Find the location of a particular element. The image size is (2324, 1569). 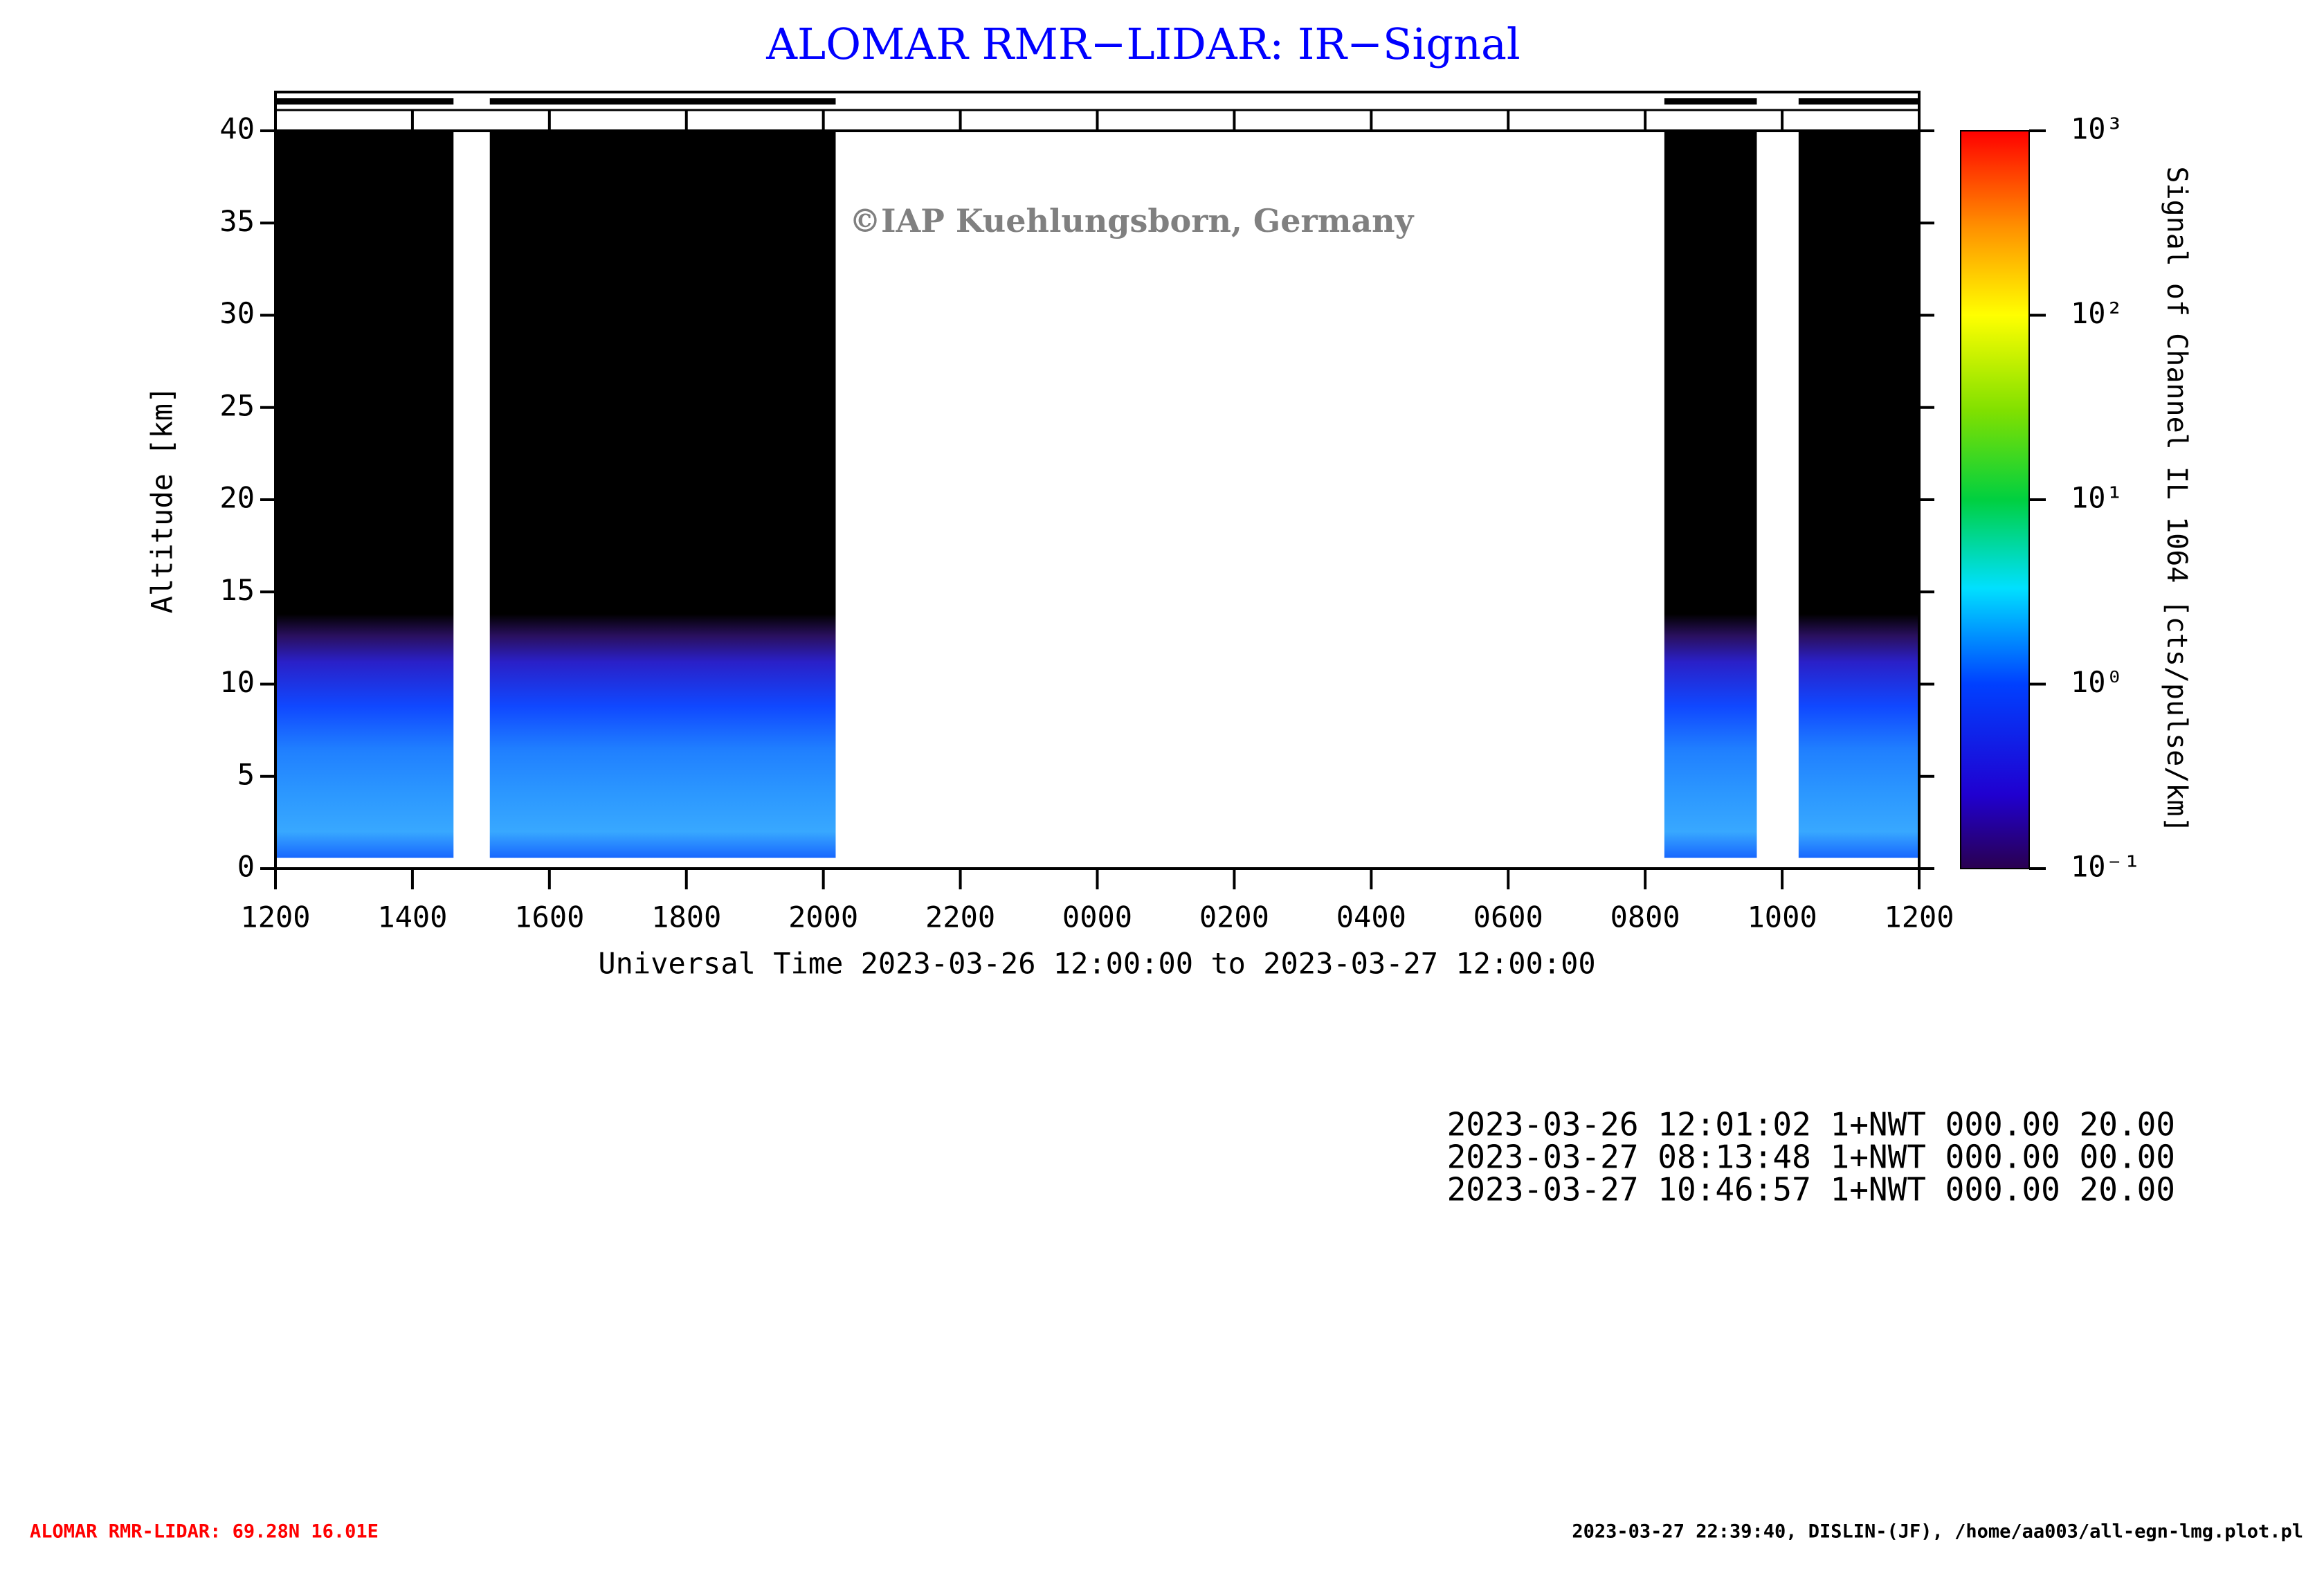

info-line: 2023-03-27 08:13:48 1+NWT 000.00 00.00 is located at coordinates (1811, 1157).